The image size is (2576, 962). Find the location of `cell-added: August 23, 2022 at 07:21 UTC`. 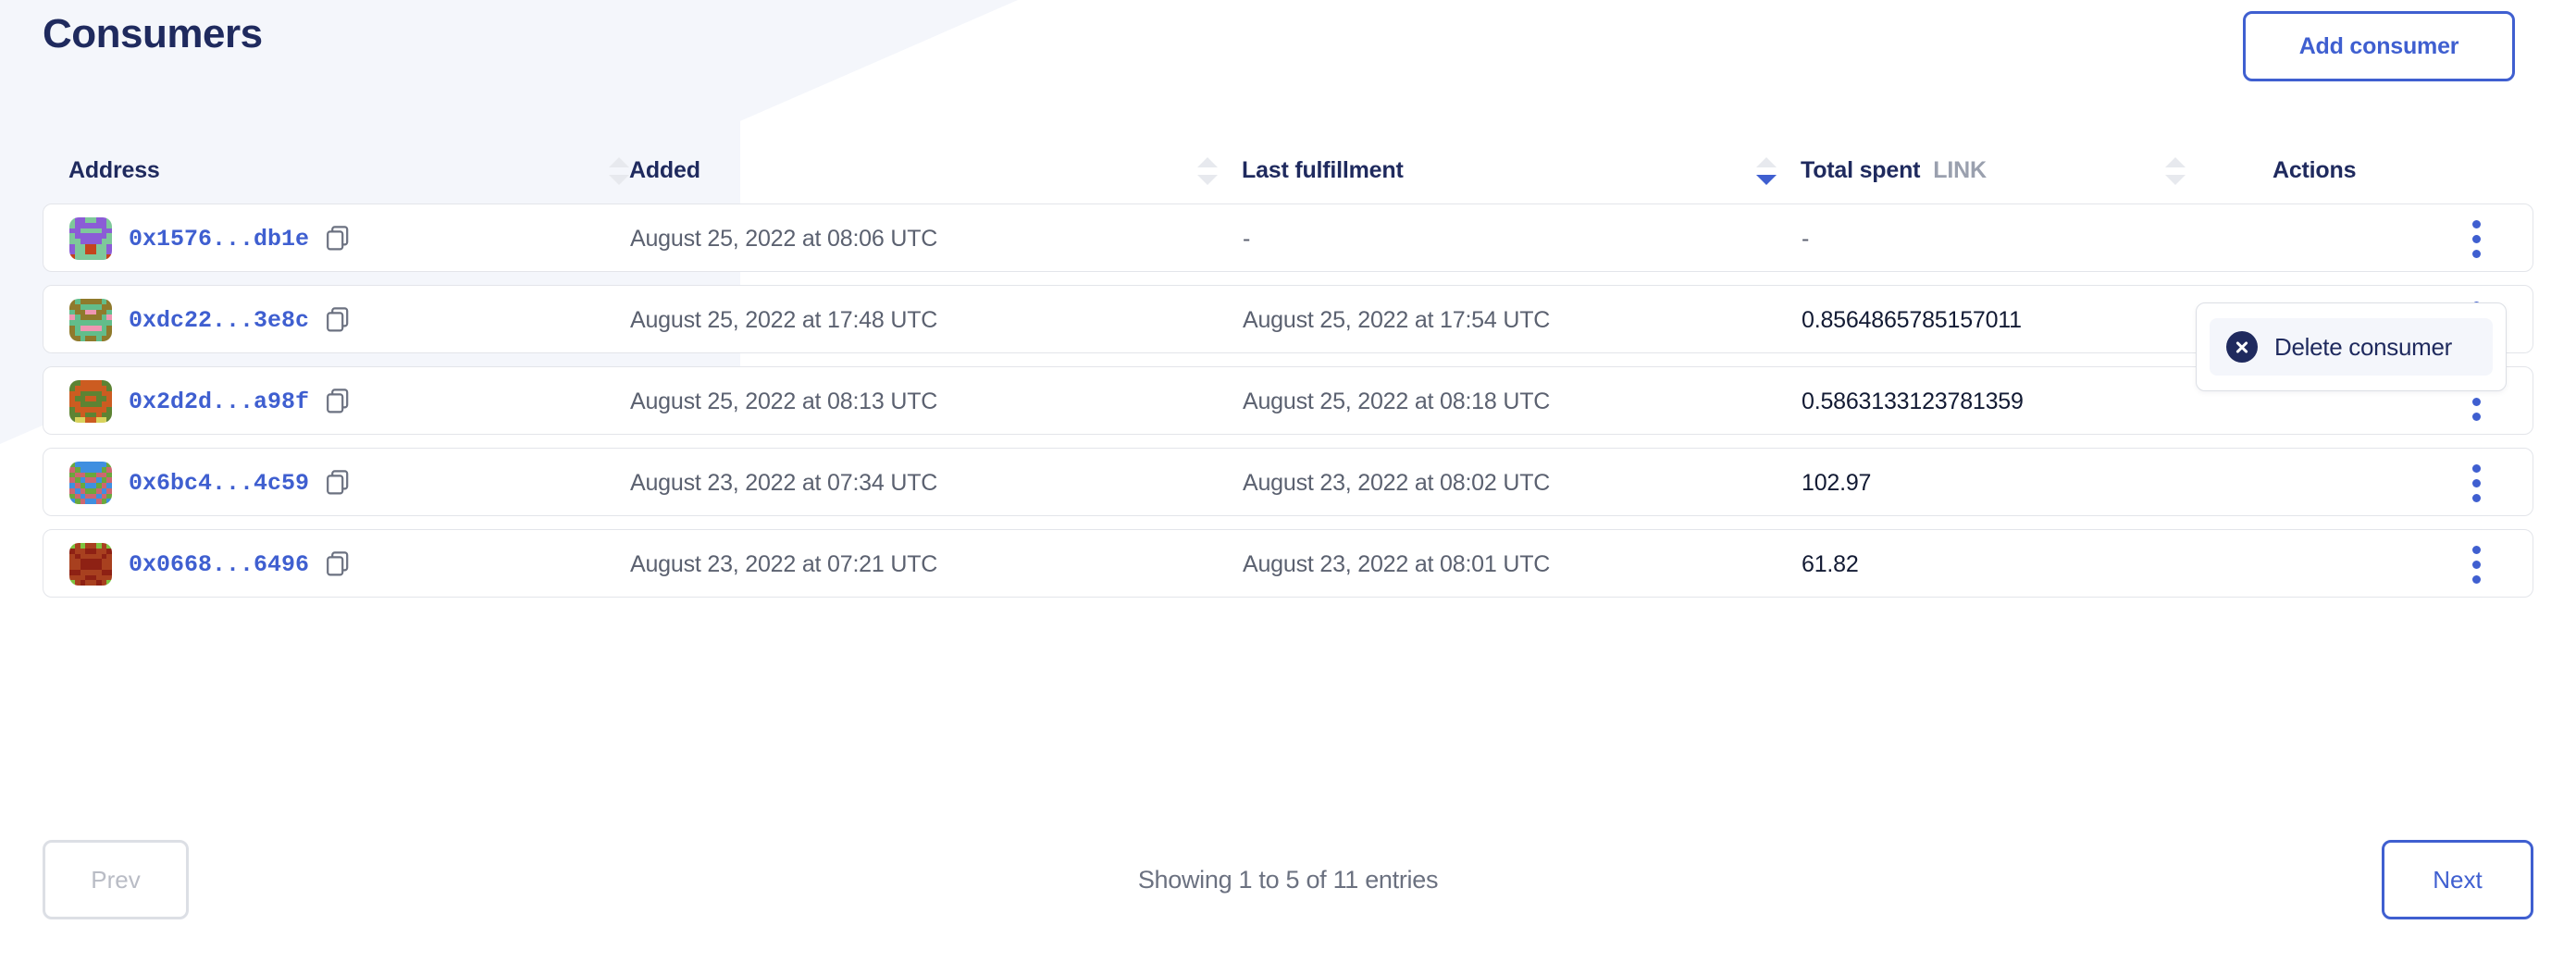

cell-added: August 23, 2022 at 07:21 UTC is located at coordinates (784, 564).